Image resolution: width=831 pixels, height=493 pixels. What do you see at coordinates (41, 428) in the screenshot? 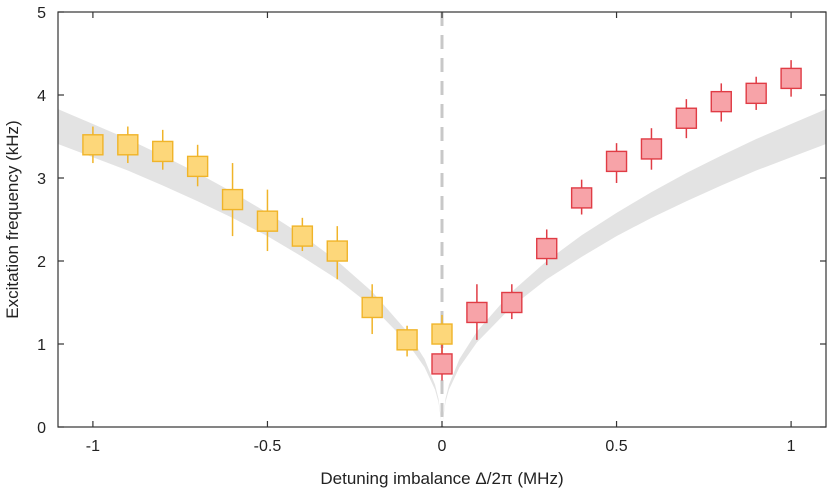
I see `y-tick-label: 0` at bounding box center [41, 428].